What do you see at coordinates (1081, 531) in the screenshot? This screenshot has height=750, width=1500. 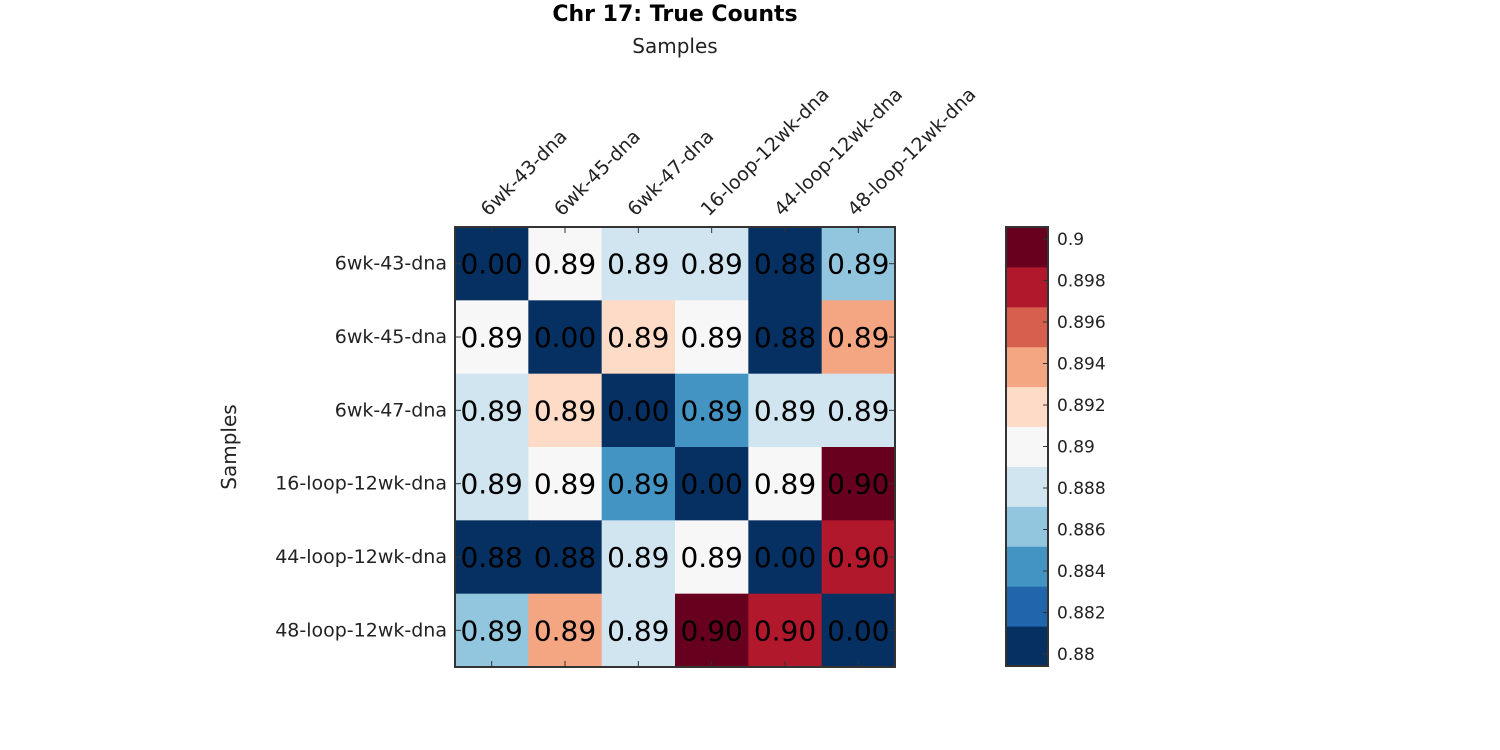 I see `colorbar-tick-label: 0.886` at bounding box center [1081, 531].